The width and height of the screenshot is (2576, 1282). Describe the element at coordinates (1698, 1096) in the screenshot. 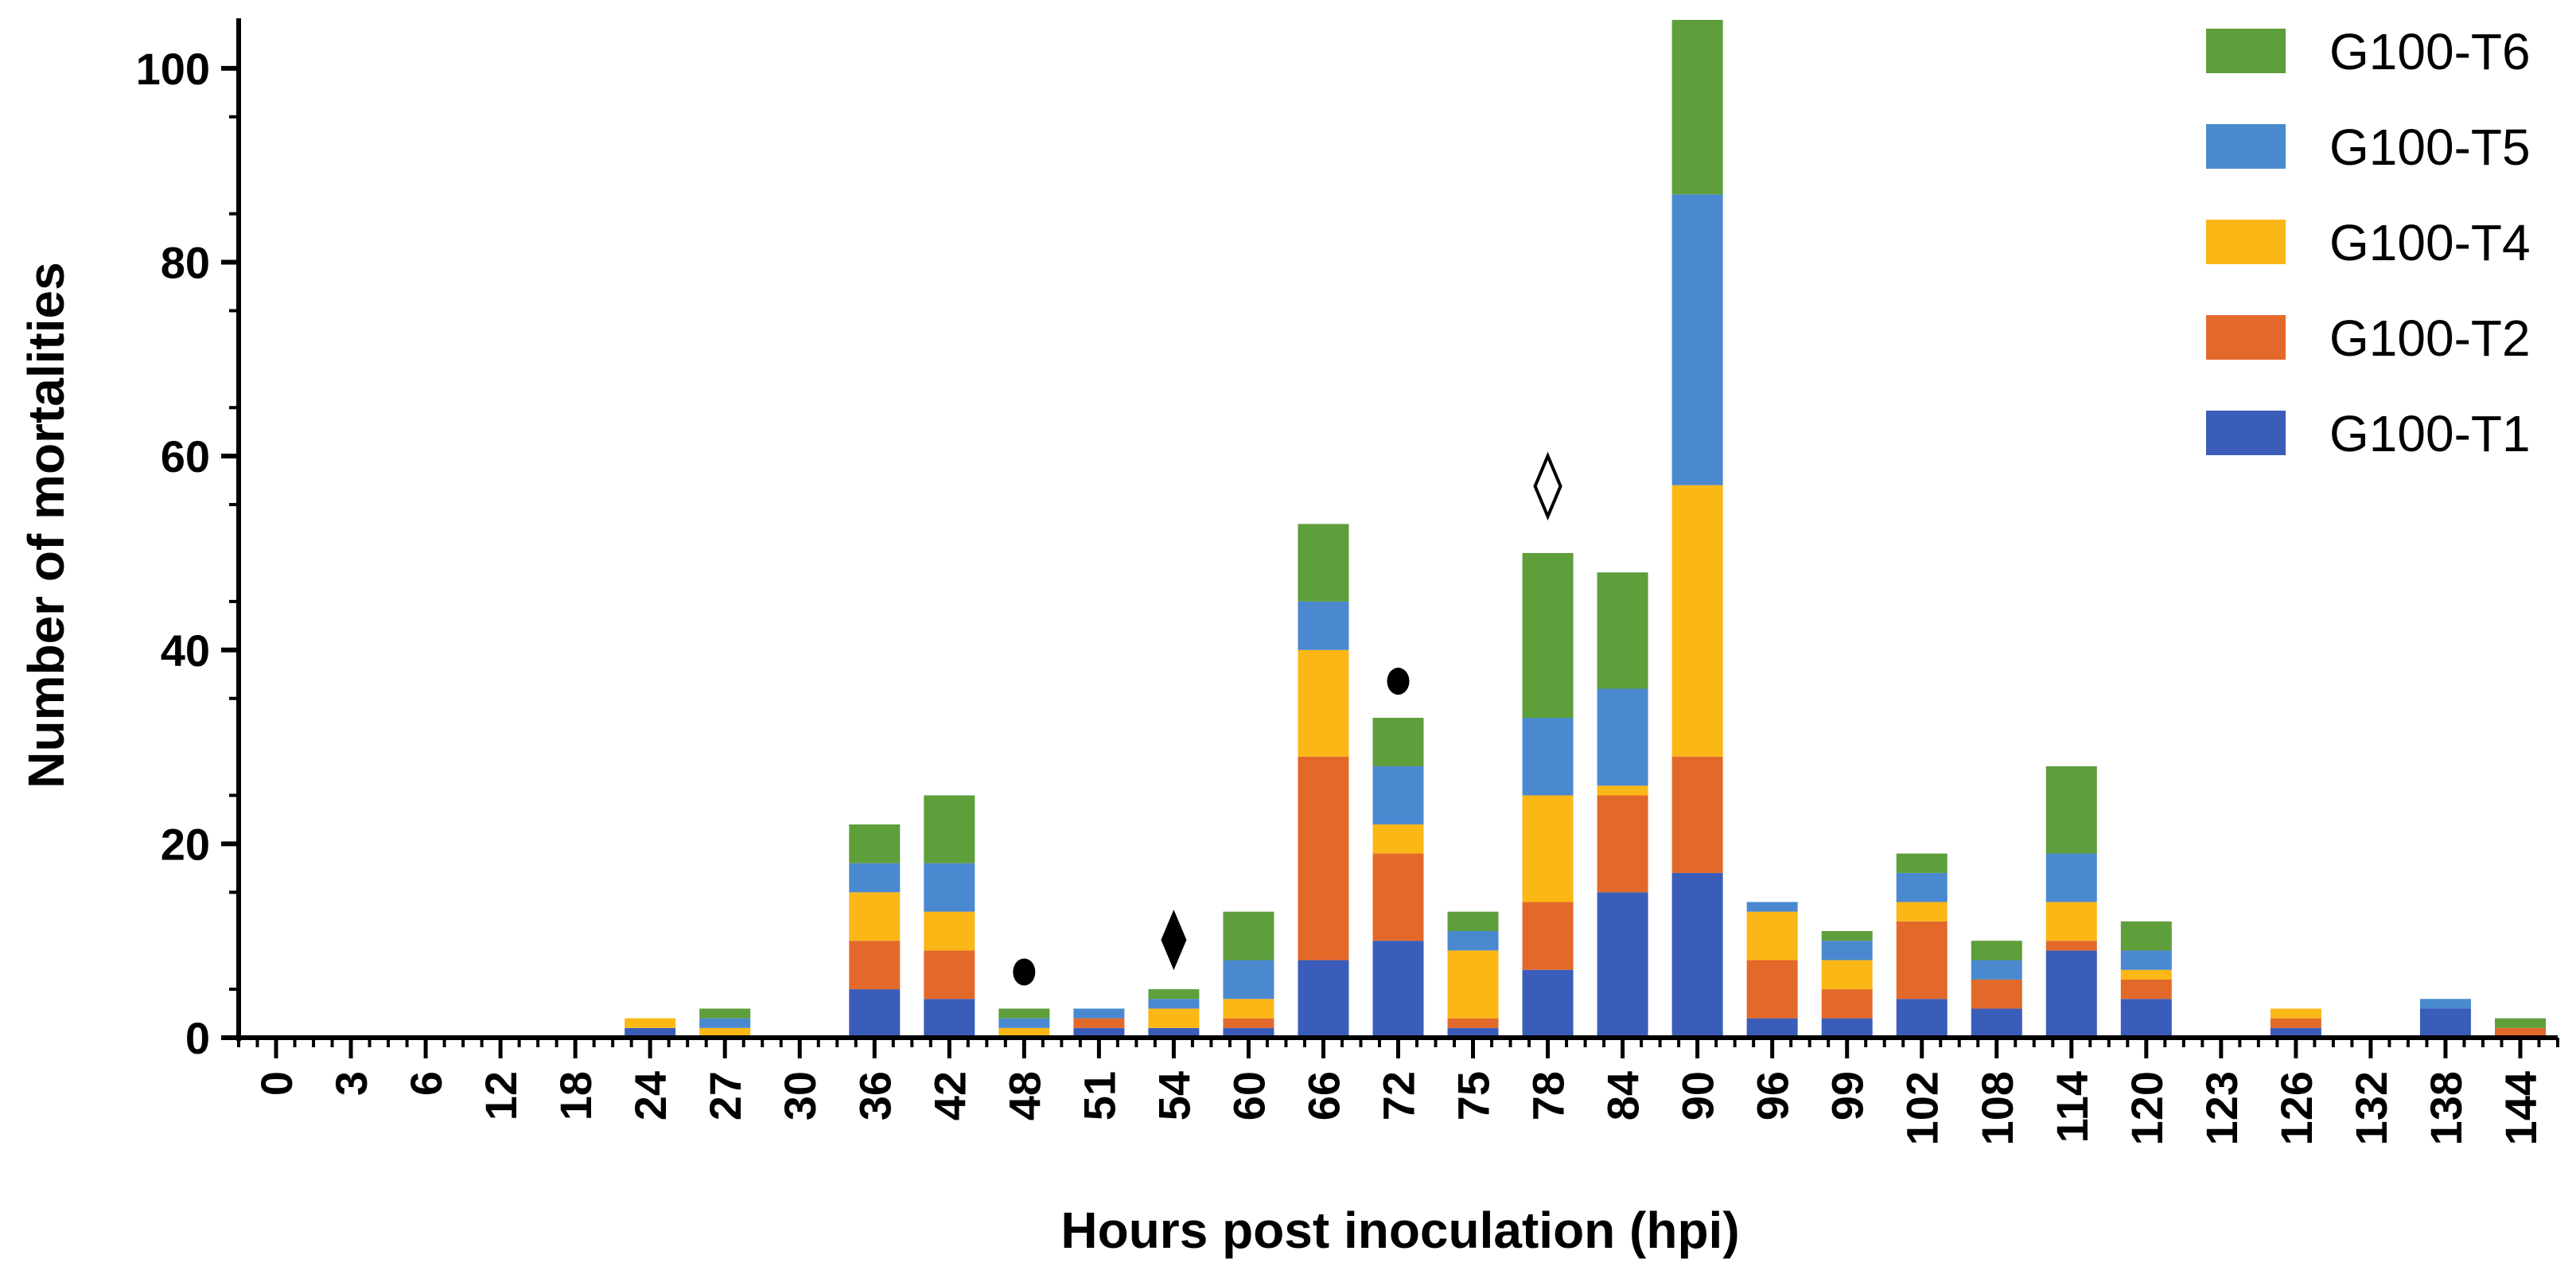

I see `x-tick-label-90: 90` at that location.